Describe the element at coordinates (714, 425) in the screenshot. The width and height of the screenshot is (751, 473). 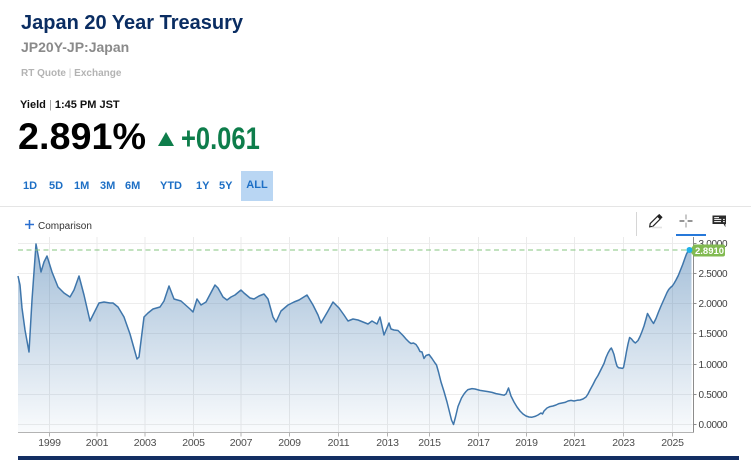
I see `svg-text: 0.0000` at that location.